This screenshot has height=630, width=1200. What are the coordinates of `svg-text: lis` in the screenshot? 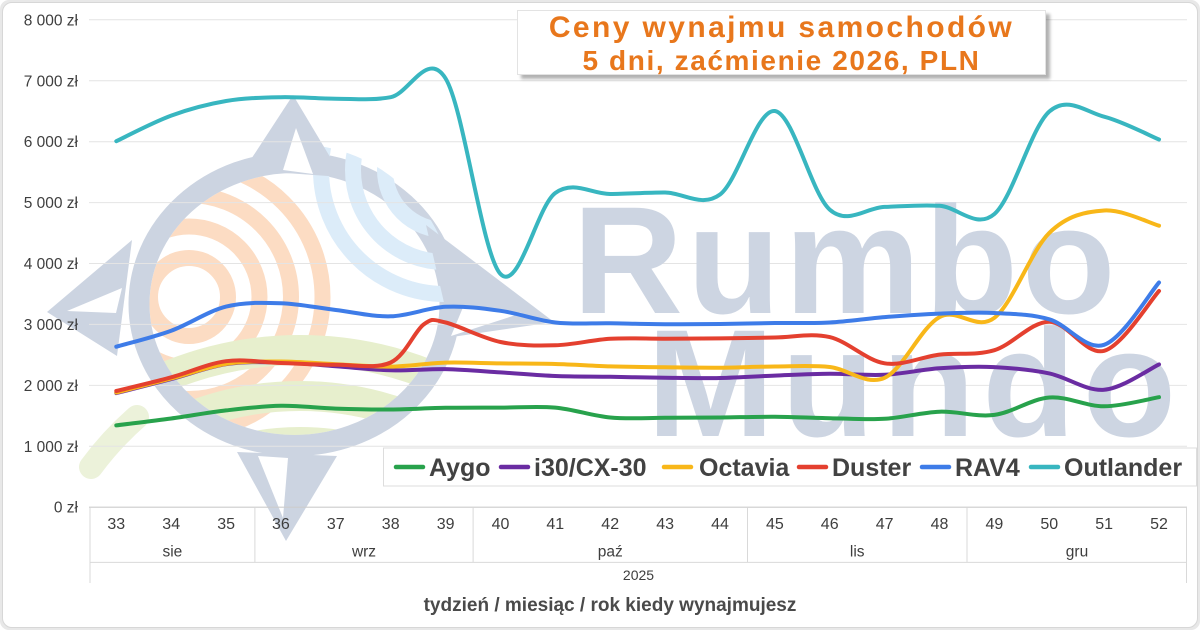 It's located at (857, 552).